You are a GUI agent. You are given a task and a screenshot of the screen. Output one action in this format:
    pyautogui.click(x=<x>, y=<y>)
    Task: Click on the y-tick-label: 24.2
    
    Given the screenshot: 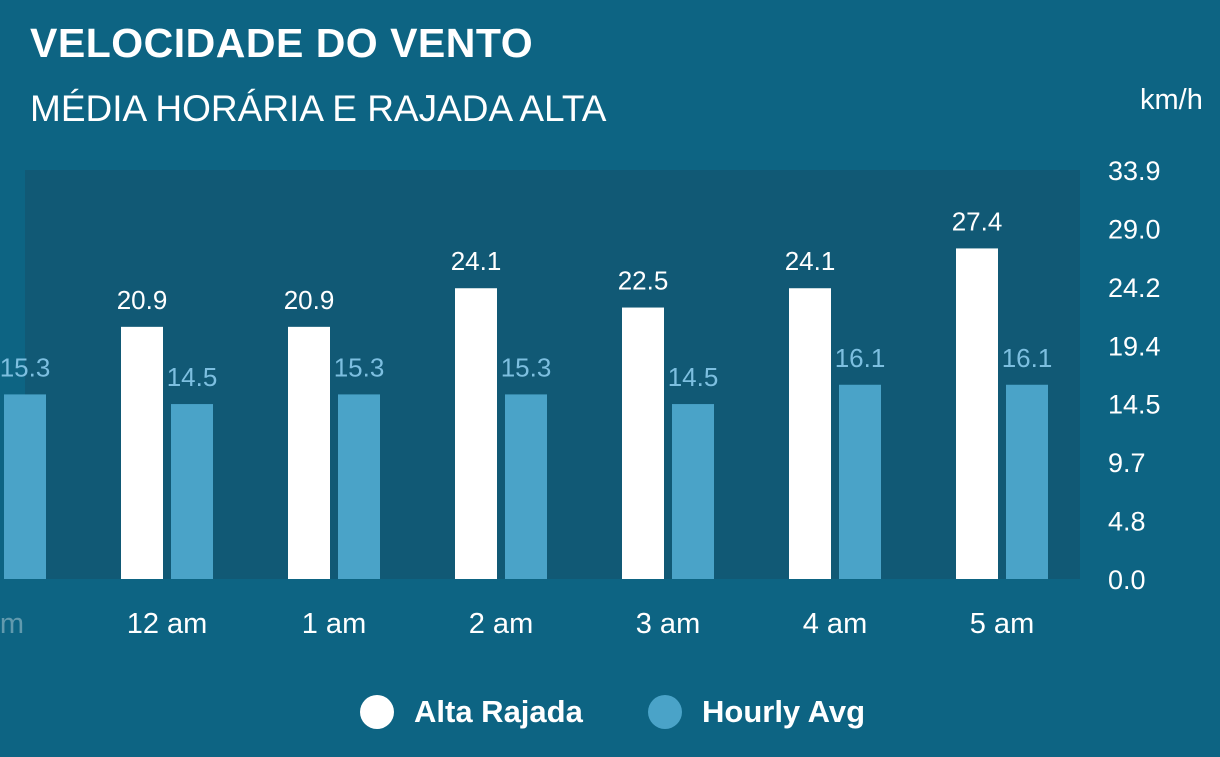 What is the action you would take?
    pyautogui.click(x=1134, y=288)
    